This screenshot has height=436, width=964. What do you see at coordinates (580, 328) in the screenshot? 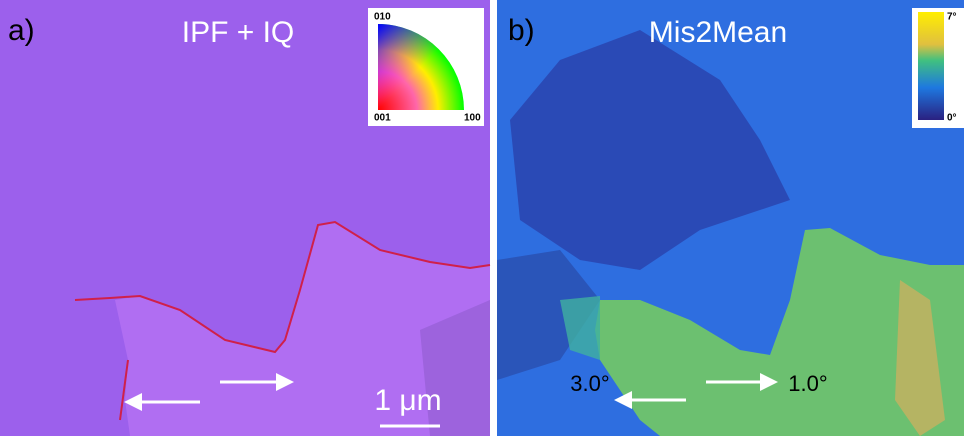
I see `mid-region` at bounding box center [580, 328].